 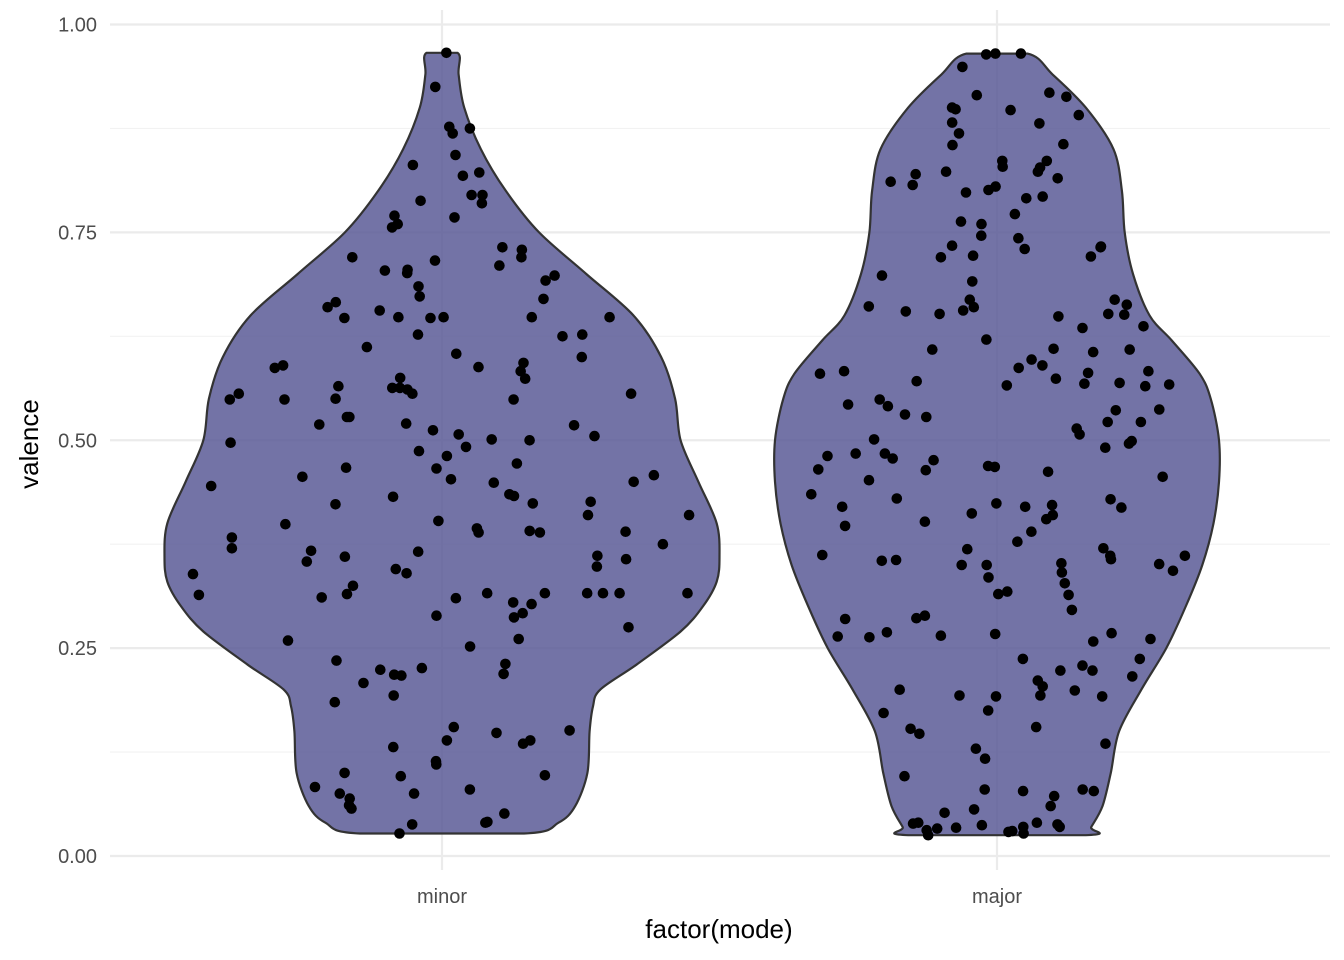 I want to click on y-tick-label: 1.00, so click(x=77, y=26).